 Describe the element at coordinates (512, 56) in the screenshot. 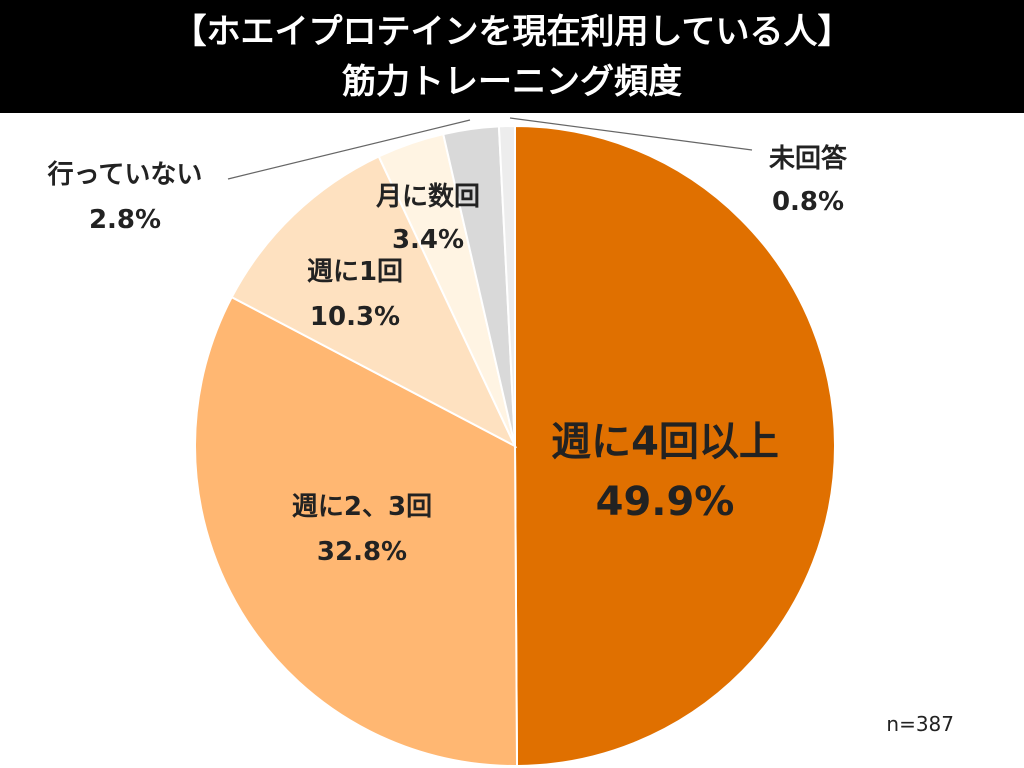

I see `title-bar: 【ホエイプロテインを現在利用している人】 筋力トレーニング頻度` at that location.